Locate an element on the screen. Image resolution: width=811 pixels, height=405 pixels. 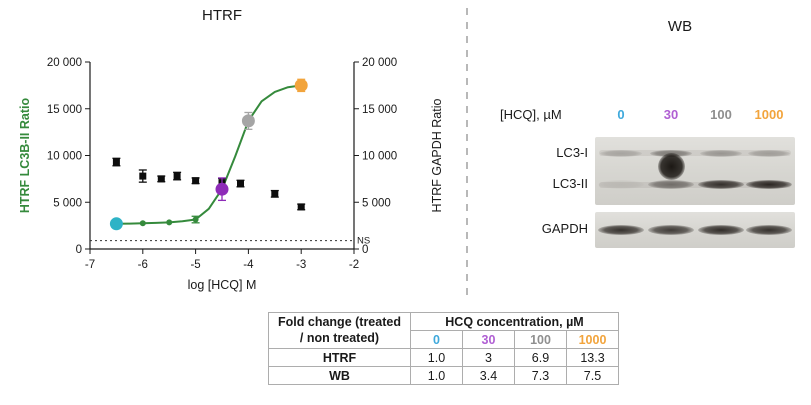
gapdh-label: GAPDH is located at coordinates (564, 228).